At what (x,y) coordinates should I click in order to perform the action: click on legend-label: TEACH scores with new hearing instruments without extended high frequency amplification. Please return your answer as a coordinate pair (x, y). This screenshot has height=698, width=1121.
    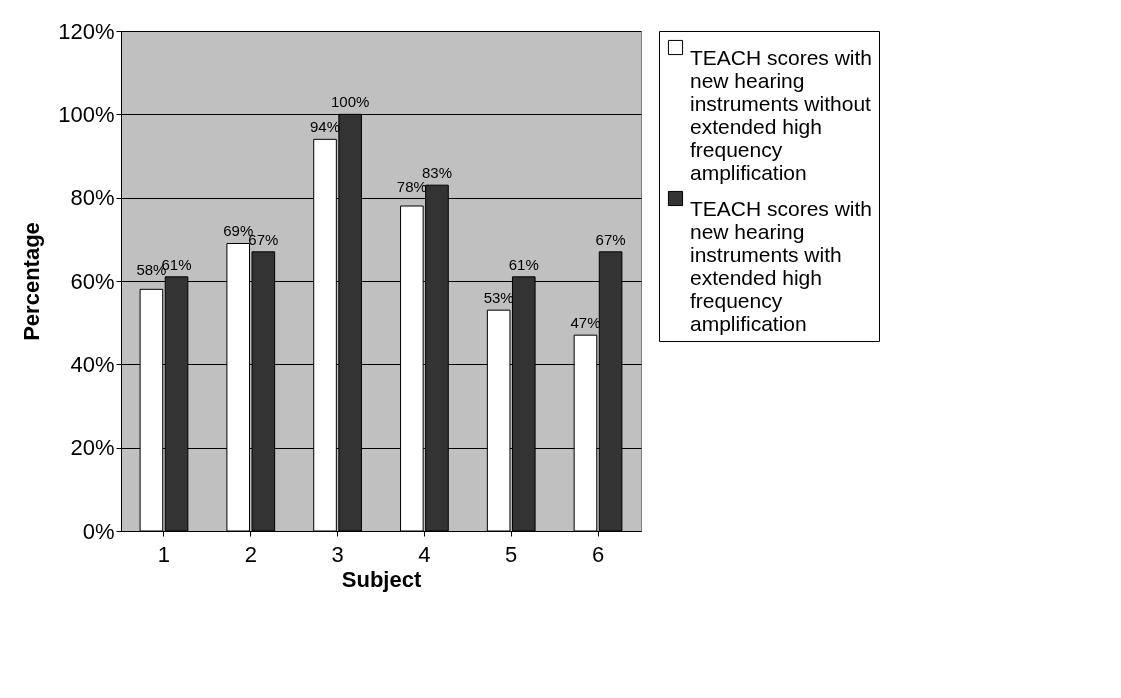
    Looking at the image, I should click on (781, 114).